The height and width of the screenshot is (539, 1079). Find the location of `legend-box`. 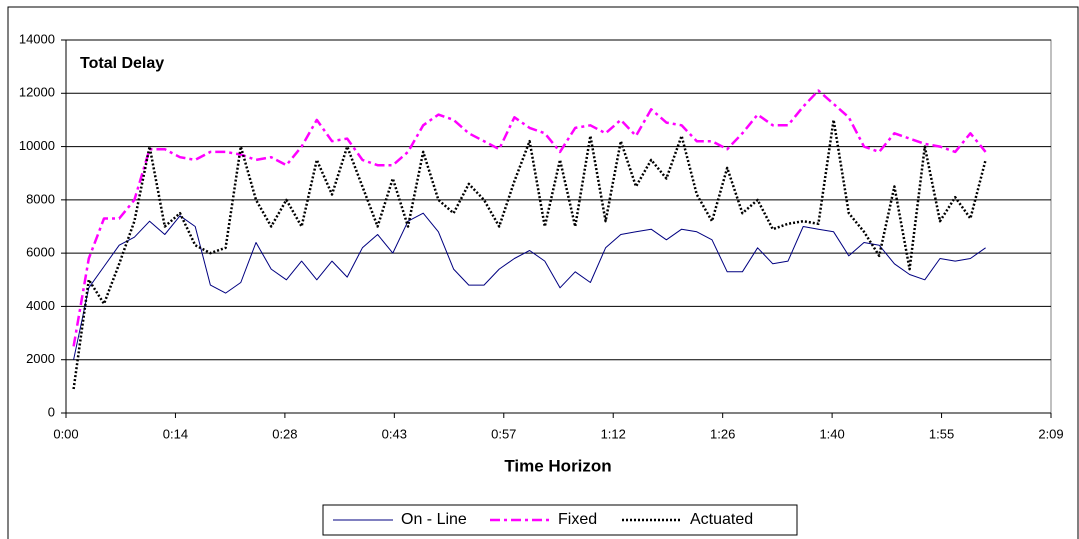

legend-box is located at coordinates (560, 520).